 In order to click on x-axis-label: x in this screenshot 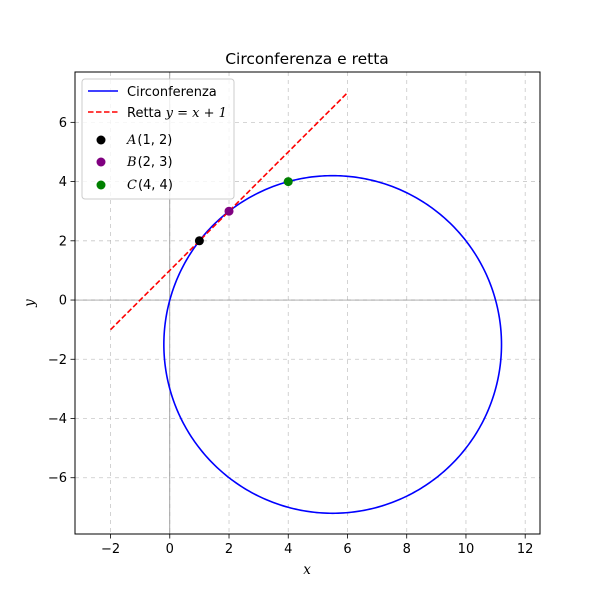, I will do `click(307, 570)`.